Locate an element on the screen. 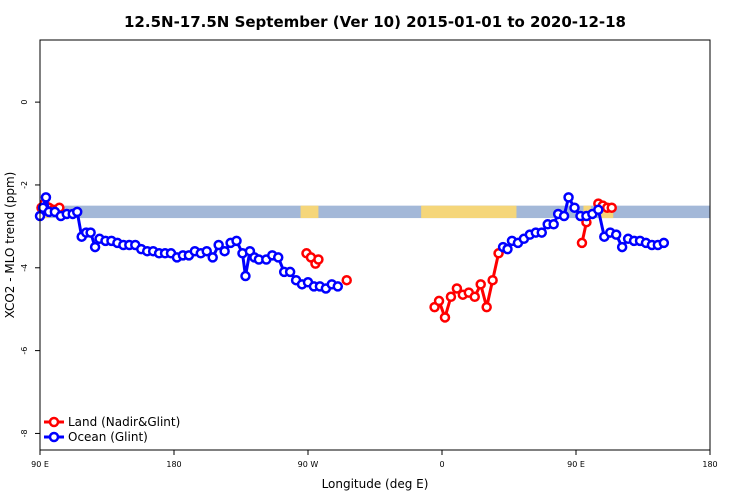 The image size is (750, 500). legend-item-ocean: Ocean (Glint) is located at coordinates (96, 437).